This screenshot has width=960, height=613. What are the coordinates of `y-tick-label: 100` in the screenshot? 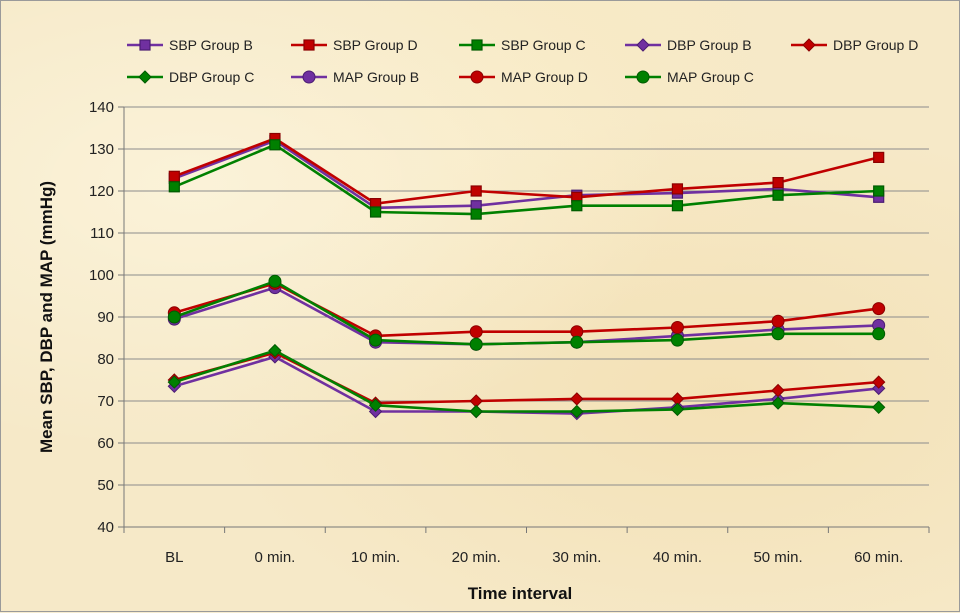 It's located at (101, 275).